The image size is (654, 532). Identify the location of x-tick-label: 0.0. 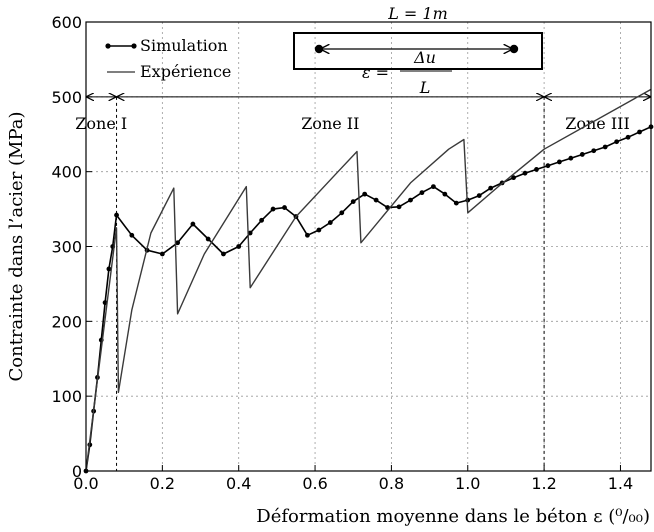
(85, 483).